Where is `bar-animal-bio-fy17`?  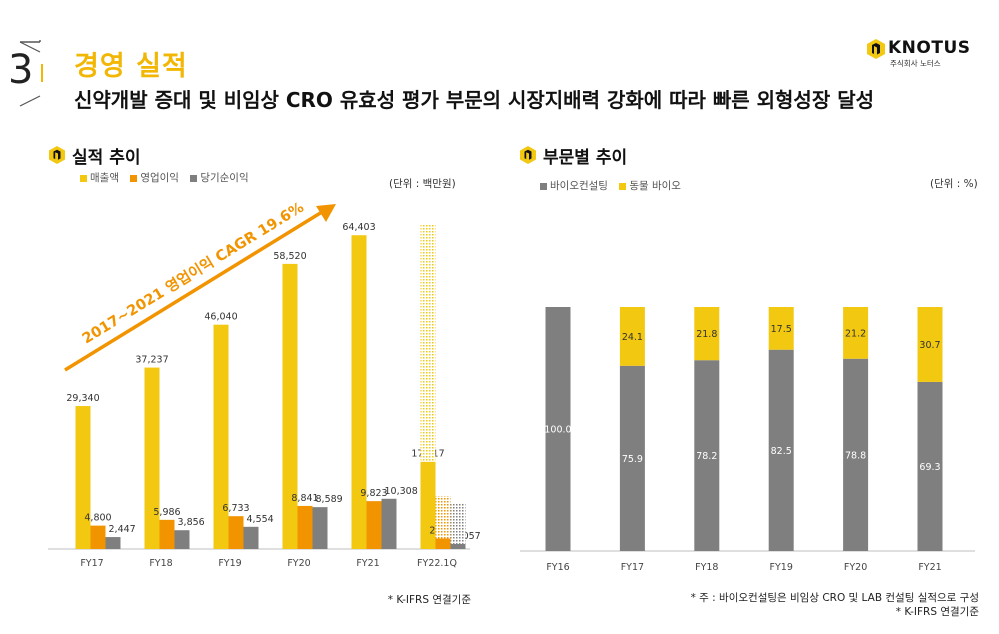 bar-animal-bio-fy17 is located at coordinates (632, 336).